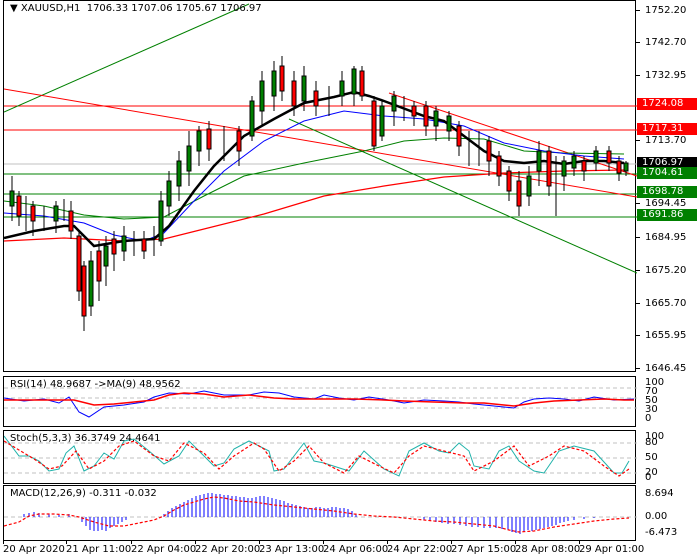  I want to click on stoch-tick: 80, so click(651, 442).